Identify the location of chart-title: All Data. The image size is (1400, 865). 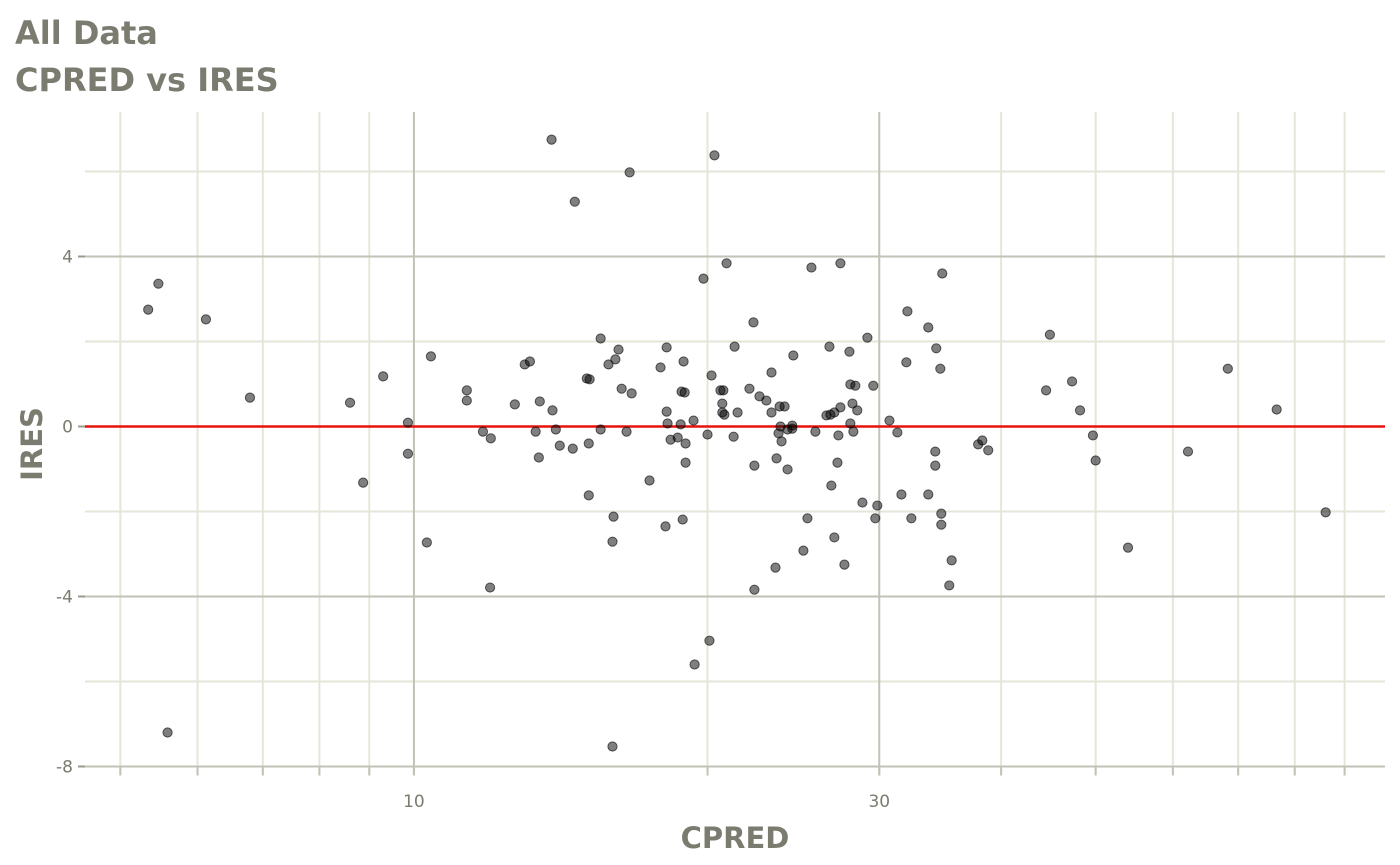
(86, 33).